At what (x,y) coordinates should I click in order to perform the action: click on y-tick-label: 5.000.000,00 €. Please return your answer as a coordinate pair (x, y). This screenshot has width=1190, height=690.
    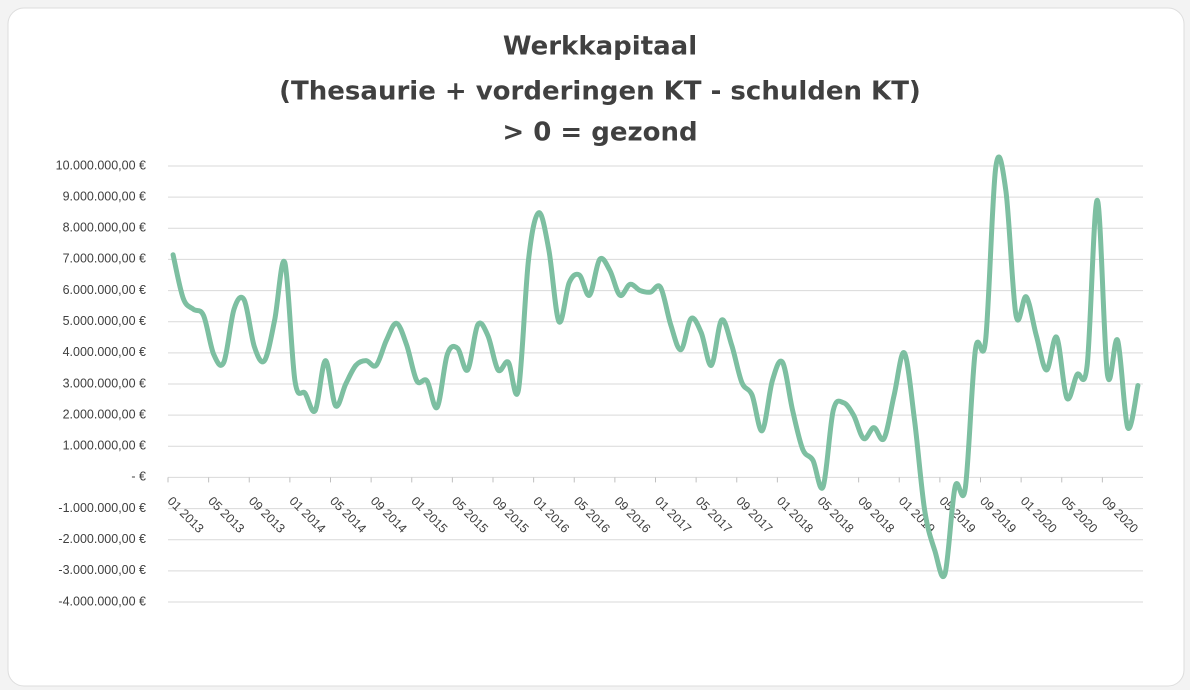
    Looking at the image, I should click on (104, 321).